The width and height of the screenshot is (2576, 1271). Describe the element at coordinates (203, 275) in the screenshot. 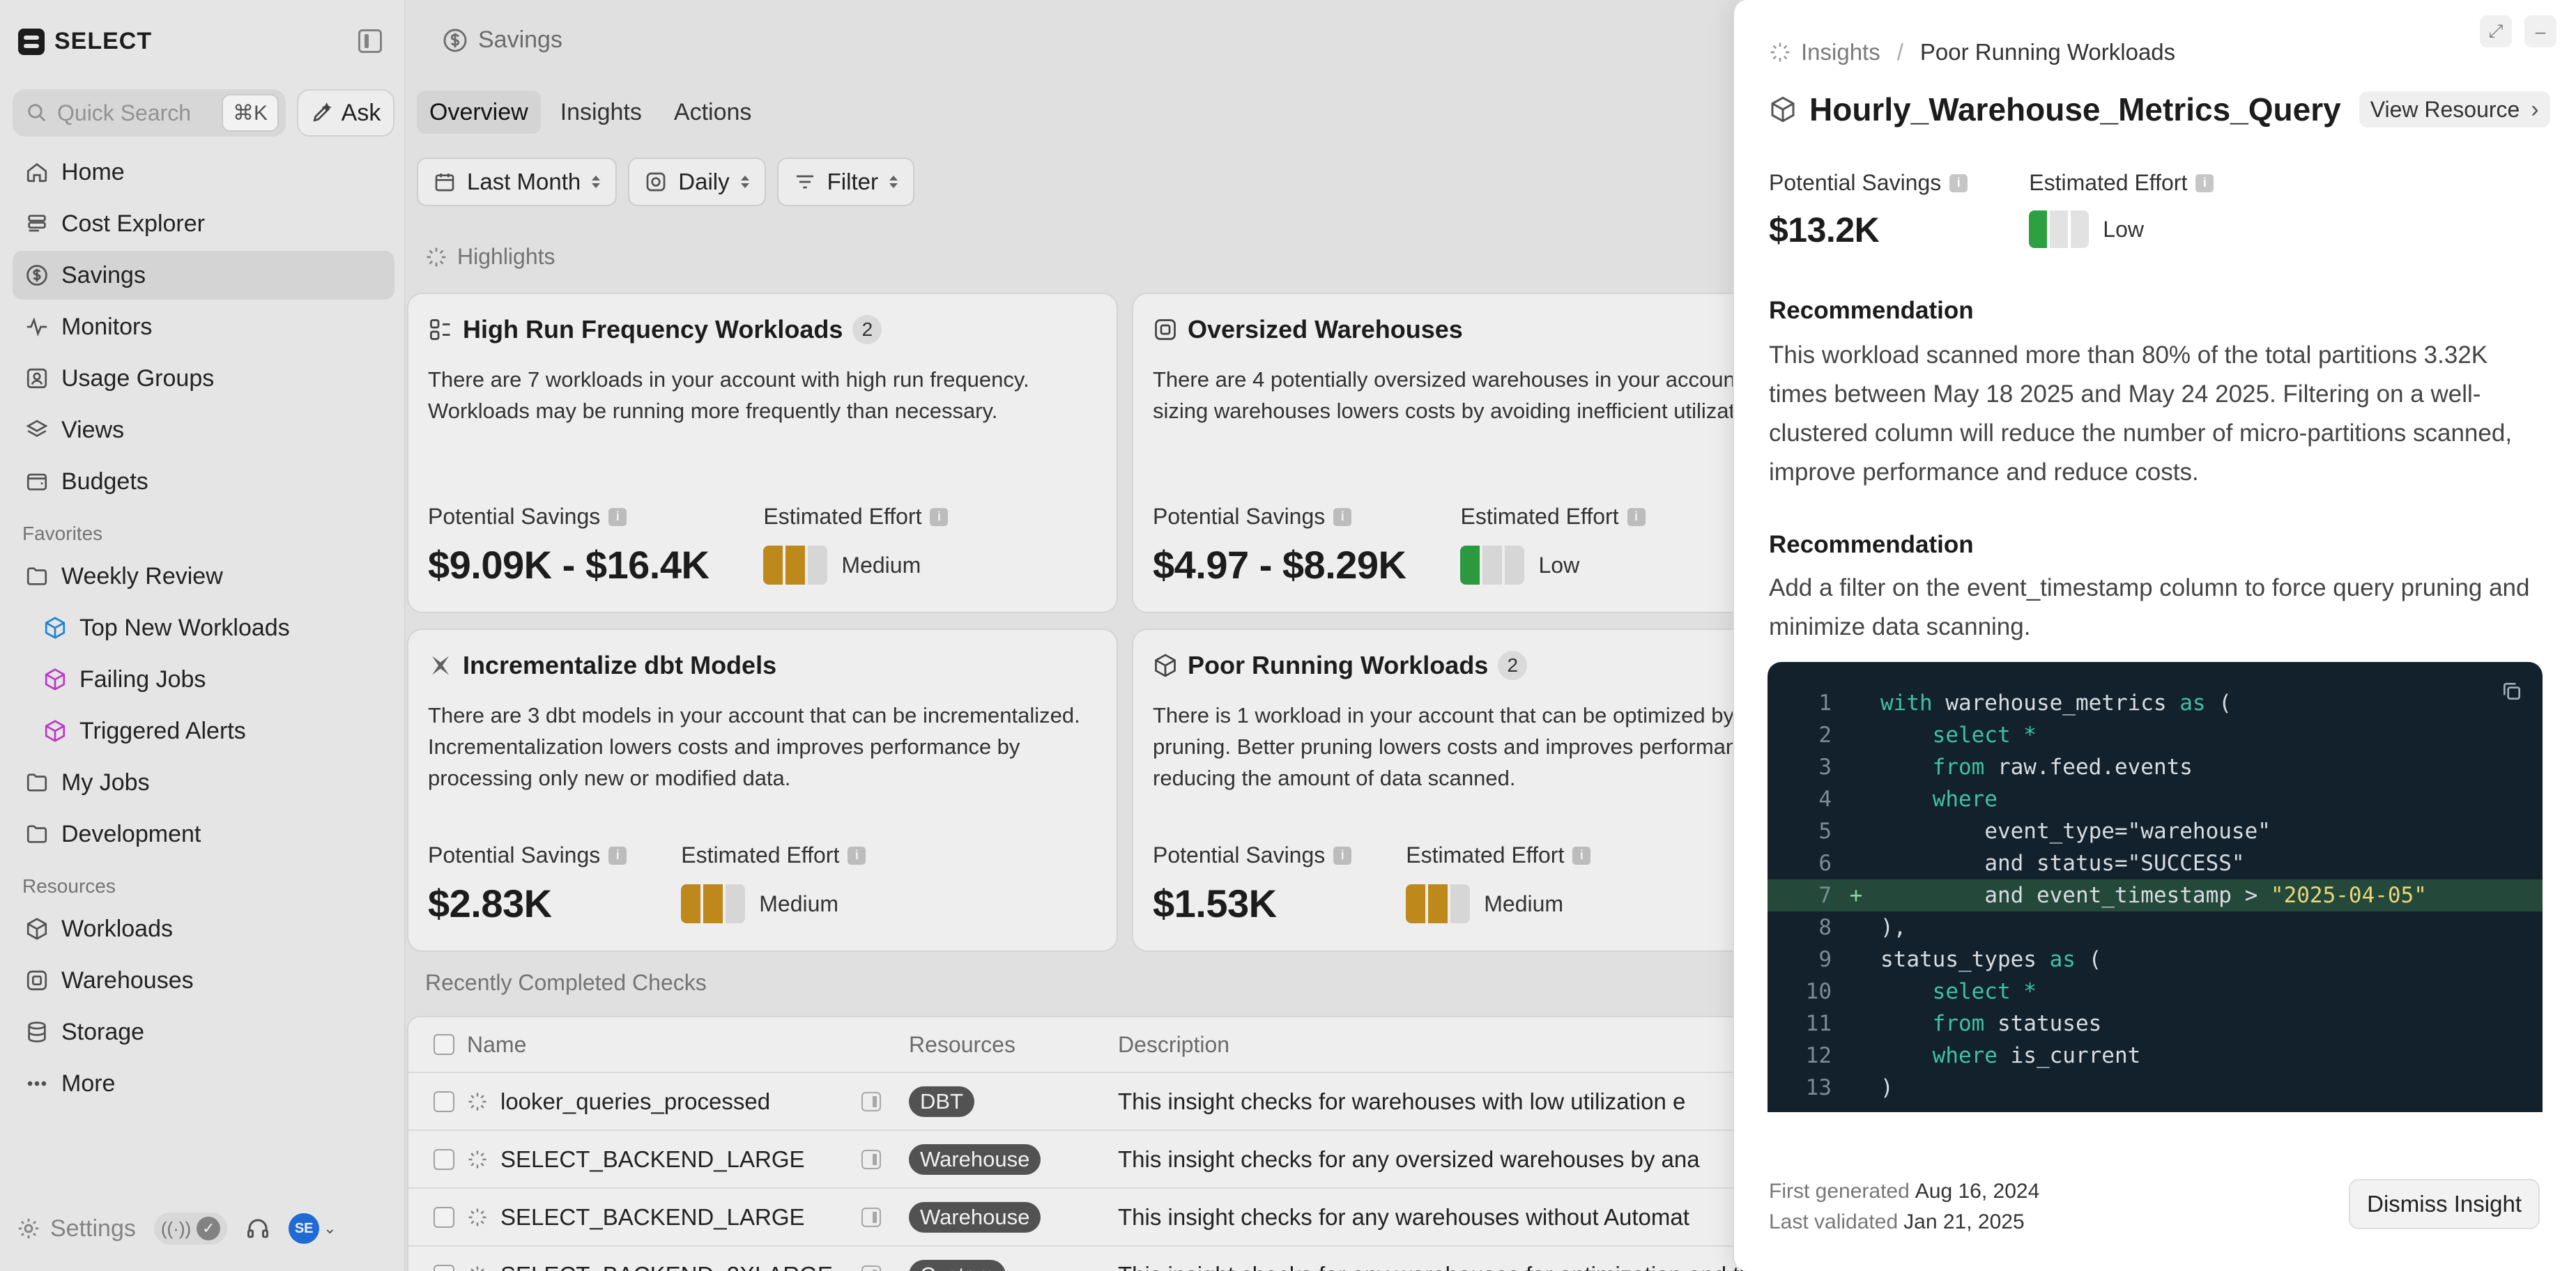

I see `sidebar-item-savings: Savings` at that location.